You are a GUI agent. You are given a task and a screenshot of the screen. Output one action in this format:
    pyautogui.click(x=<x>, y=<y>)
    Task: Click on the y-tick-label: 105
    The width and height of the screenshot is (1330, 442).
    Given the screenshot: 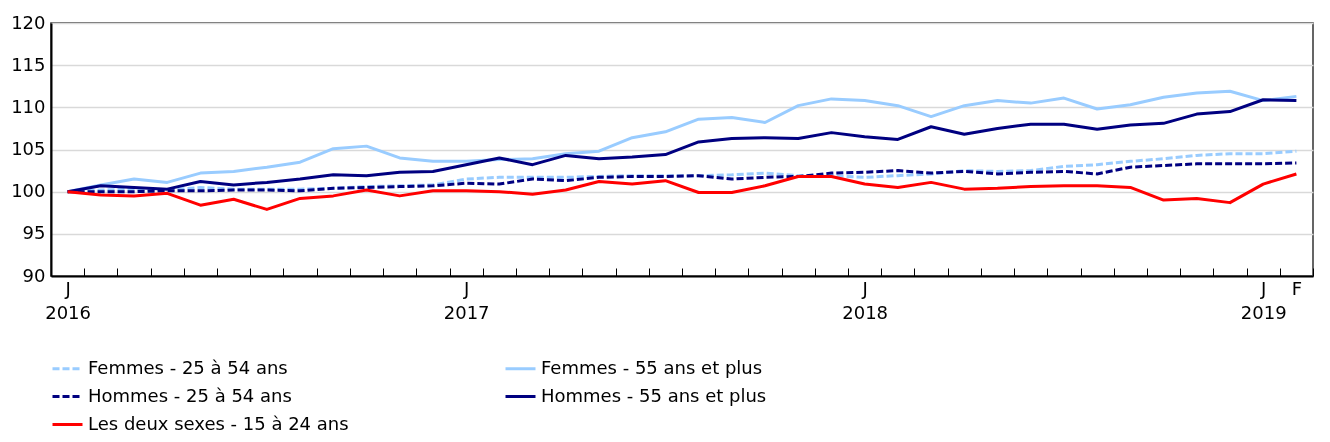 What is the action you would take?
    pyautogui.click(x=28, y=148)
    